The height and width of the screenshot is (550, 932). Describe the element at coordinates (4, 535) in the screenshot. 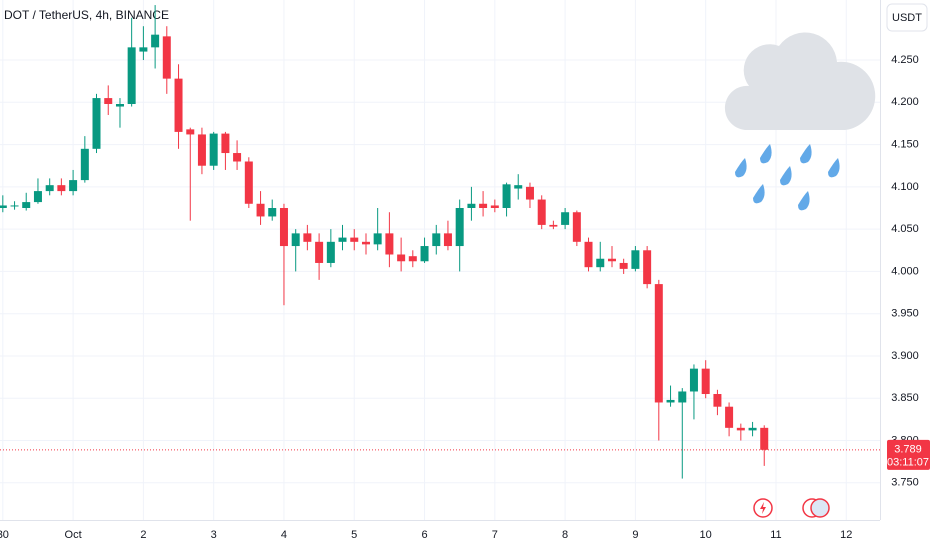

I see `x-tick-label: 30` at that location.